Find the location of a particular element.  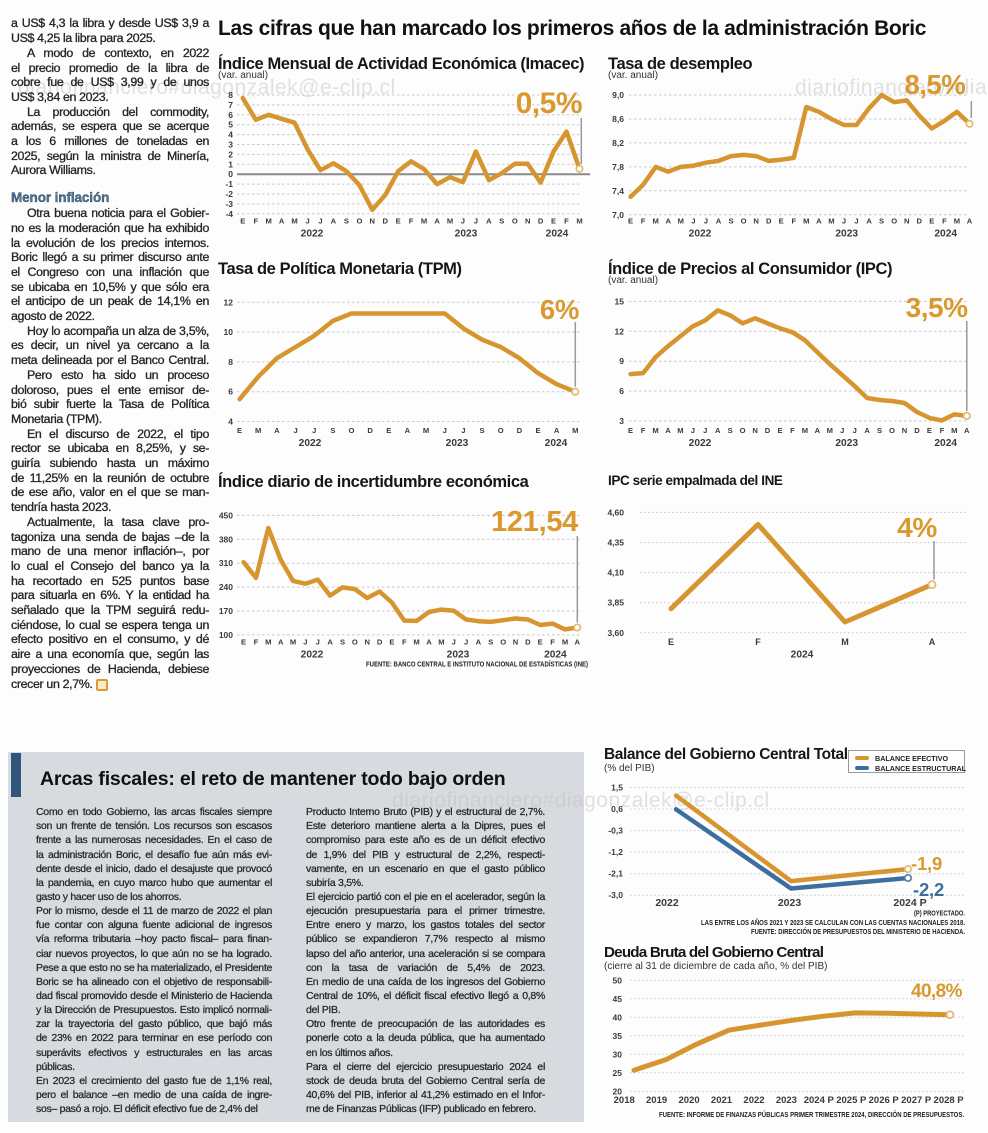

svg-text: 1,5 is located at coordinates (617, 788).